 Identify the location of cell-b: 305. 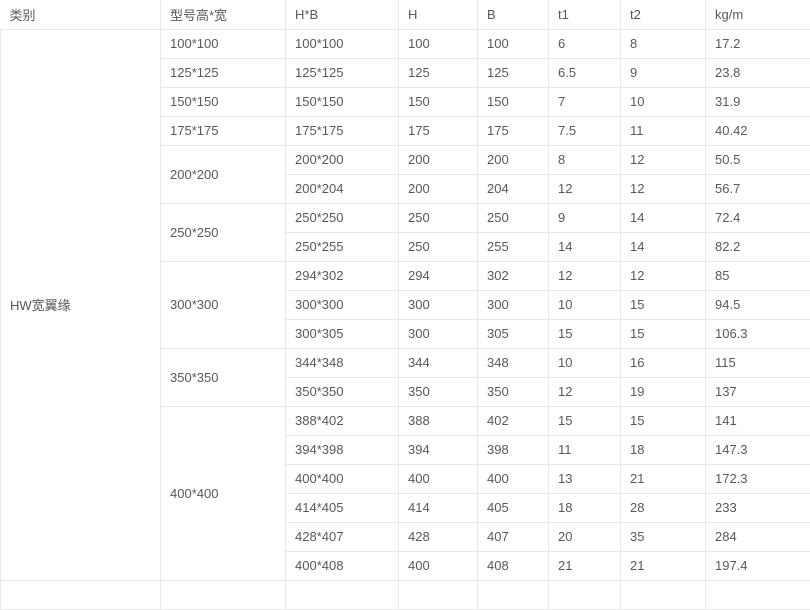
(513, 333).